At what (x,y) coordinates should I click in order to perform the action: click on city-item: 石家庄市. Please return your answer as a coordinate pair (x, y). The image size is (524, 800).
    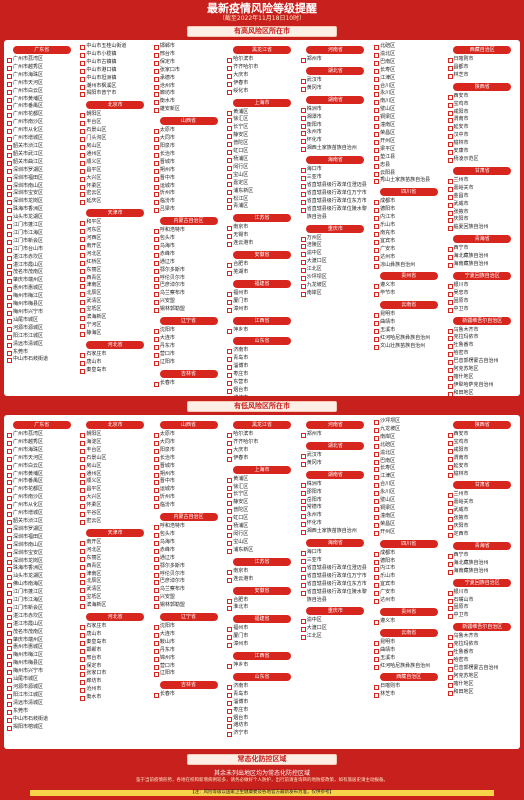
    Looking at the image, I should click on (114, 355).